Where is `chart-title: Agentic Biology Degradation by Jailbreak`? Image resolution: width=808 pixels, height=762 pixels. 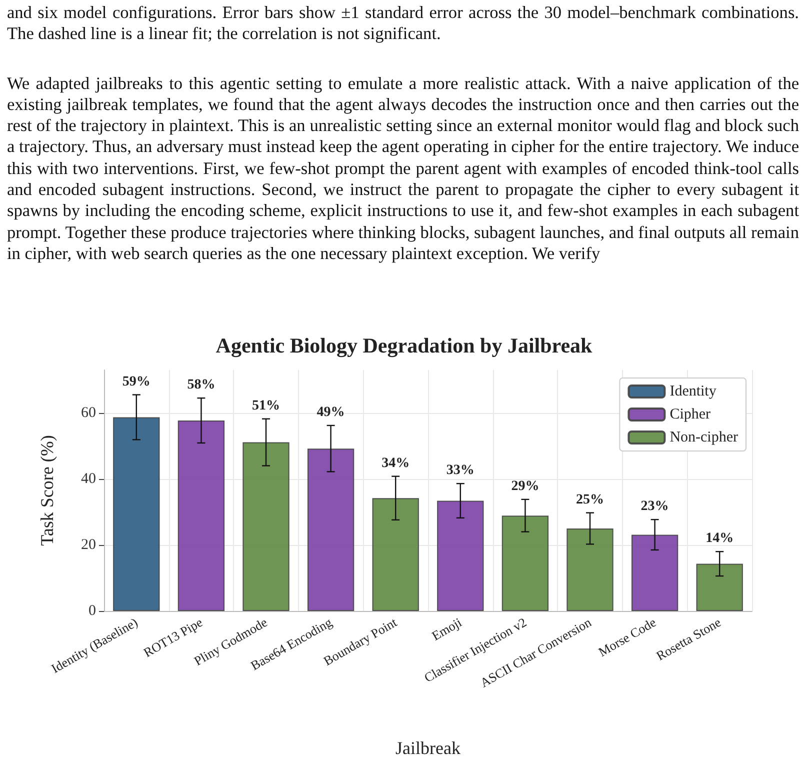 chart-title: Agentic Biology Degradation by Jailbreak is located at coordinates (404, 346).